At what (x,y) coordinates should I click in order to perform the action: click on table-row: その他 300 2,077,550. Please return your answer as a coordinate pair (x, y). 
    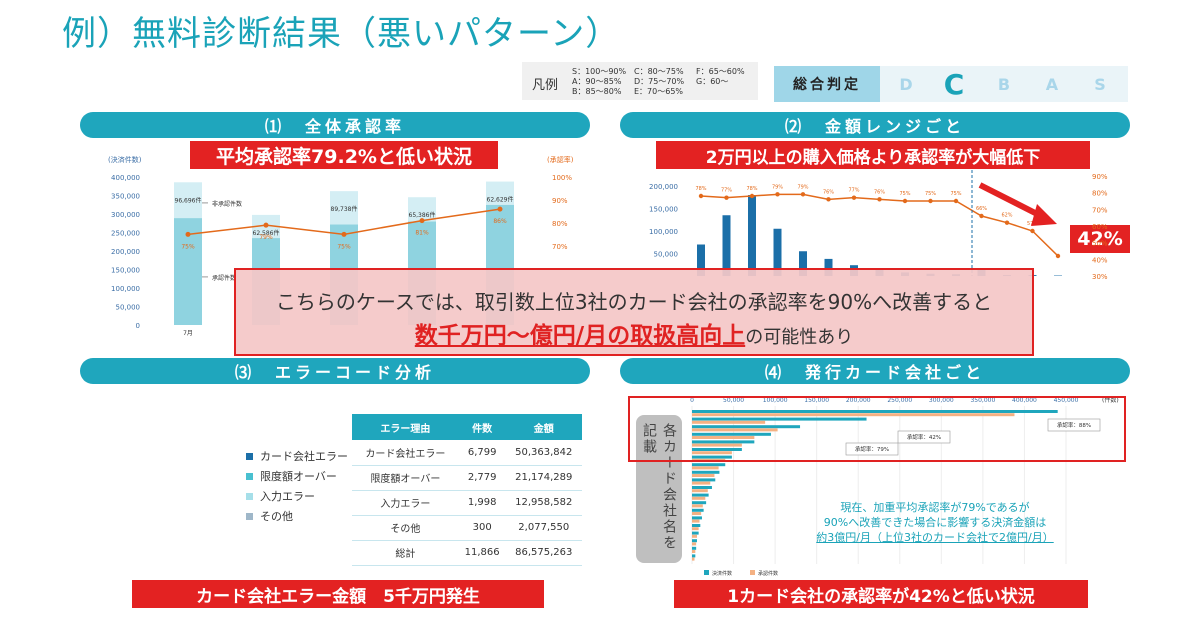
    Looking at the image, I should click on (467, 528).